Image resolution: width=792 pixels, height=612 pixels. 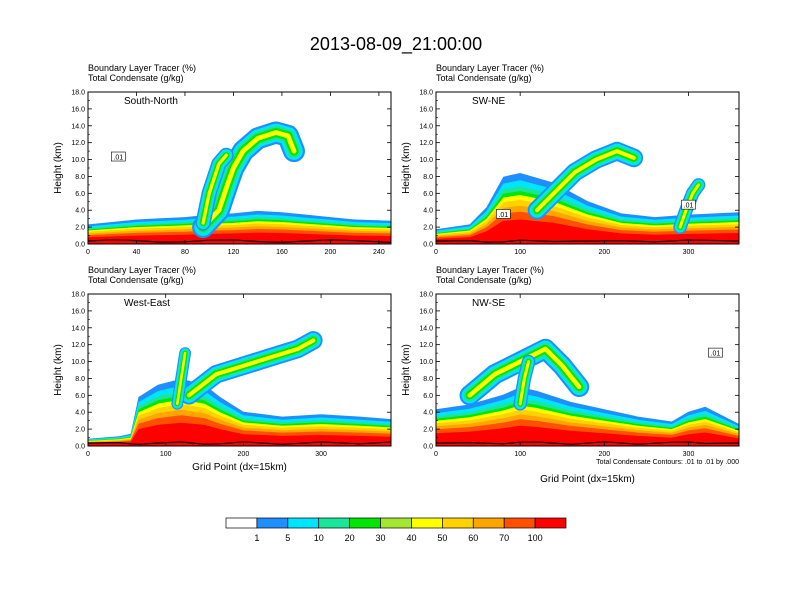 I want to click on panel-label: SW-NE, so click(x=488, y=101).